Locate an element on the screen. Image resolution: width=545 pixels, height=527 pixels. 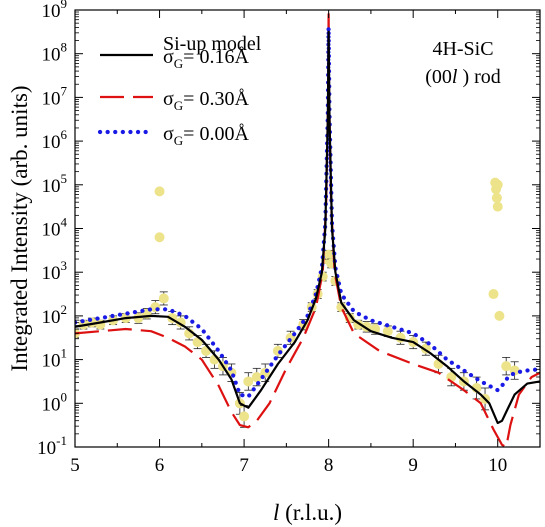
x-tick-label: 8 is located at coordinates (329, 465).